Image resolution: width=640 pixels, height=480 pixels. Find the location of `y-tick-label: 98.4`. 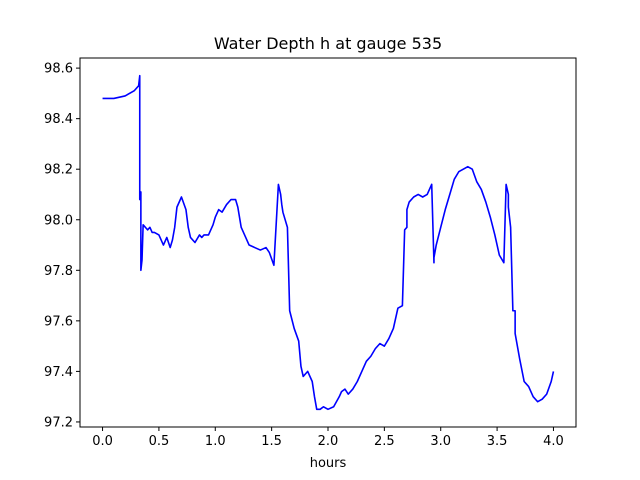

y-tick-label: 98.4 is located at coordinates (58, 119).